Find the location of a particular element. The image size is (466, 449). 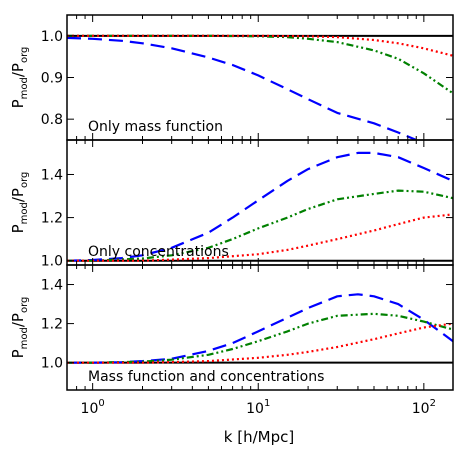

x-tick-label: 10⁰ is located at coordinates (93, 407).